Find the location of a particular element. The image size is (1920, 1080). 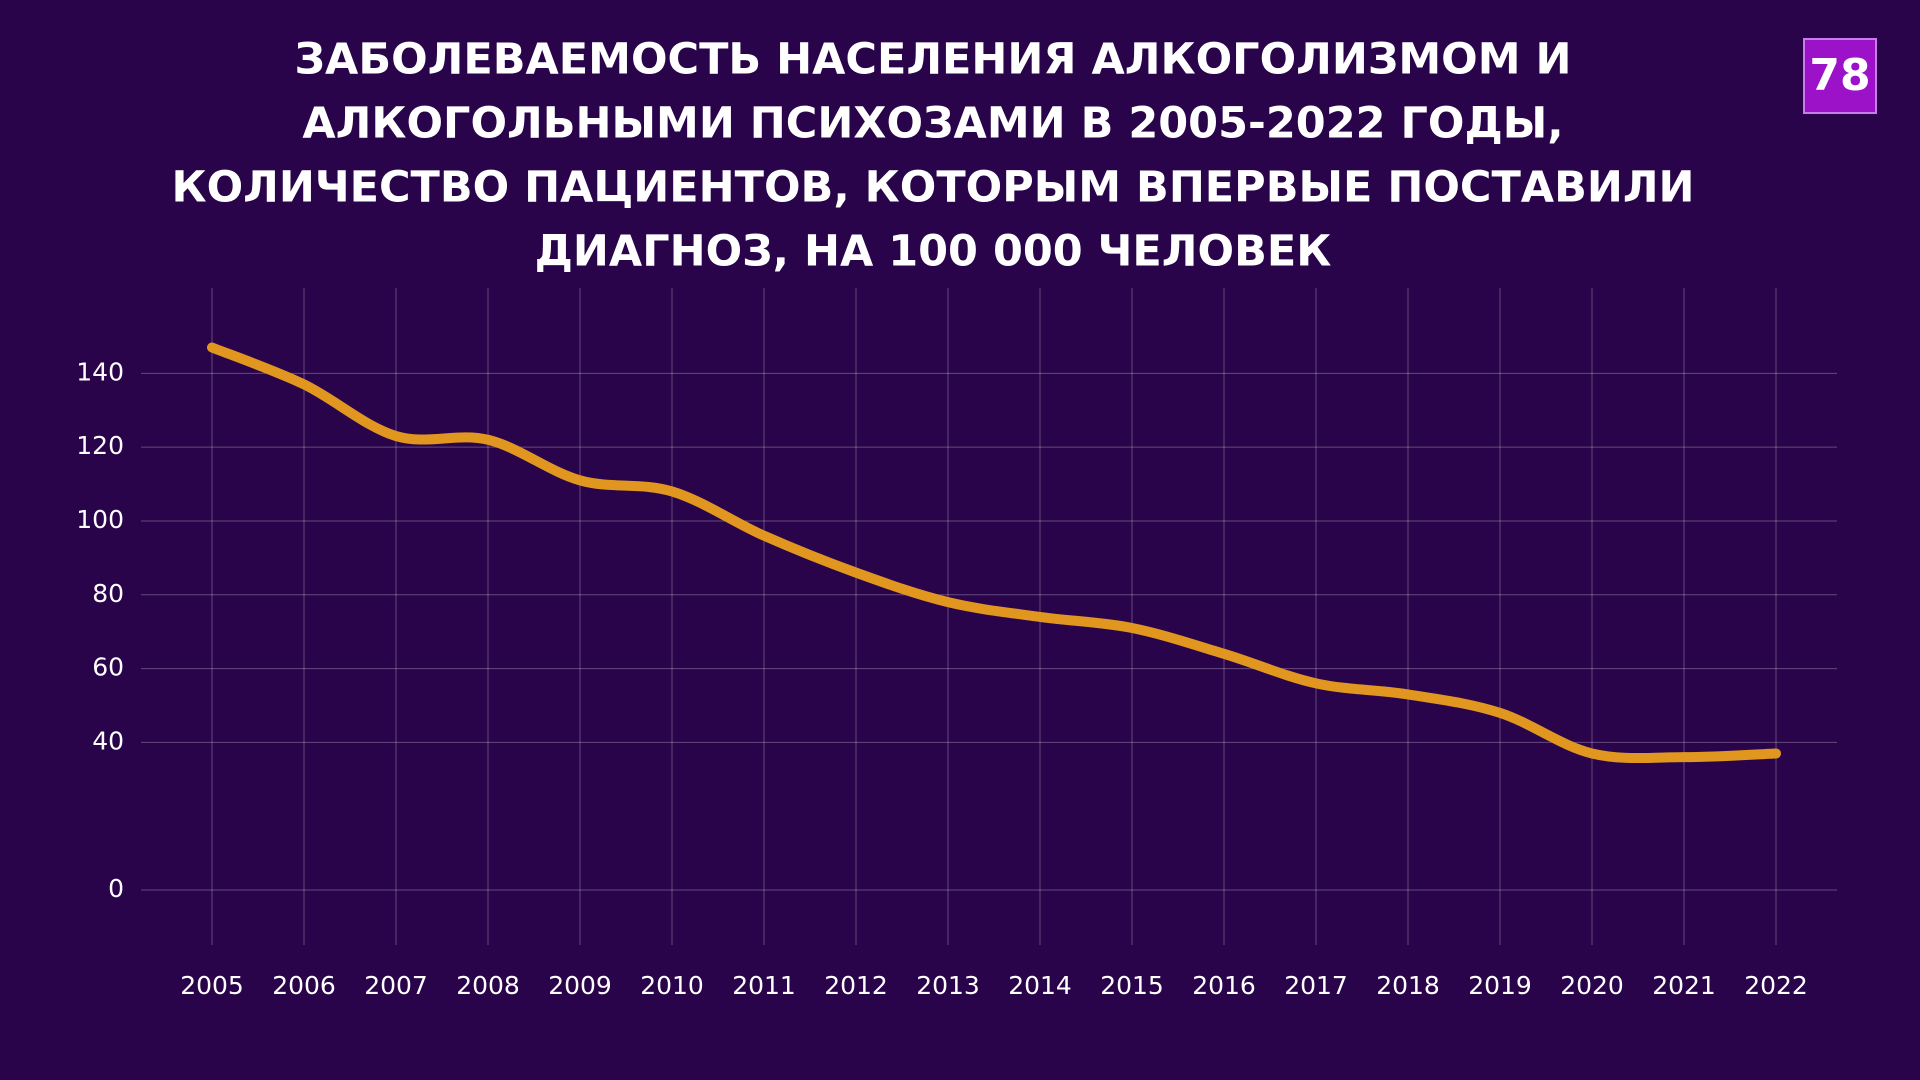

x-tick-label: 2012 is located at coordinates (856, 985).